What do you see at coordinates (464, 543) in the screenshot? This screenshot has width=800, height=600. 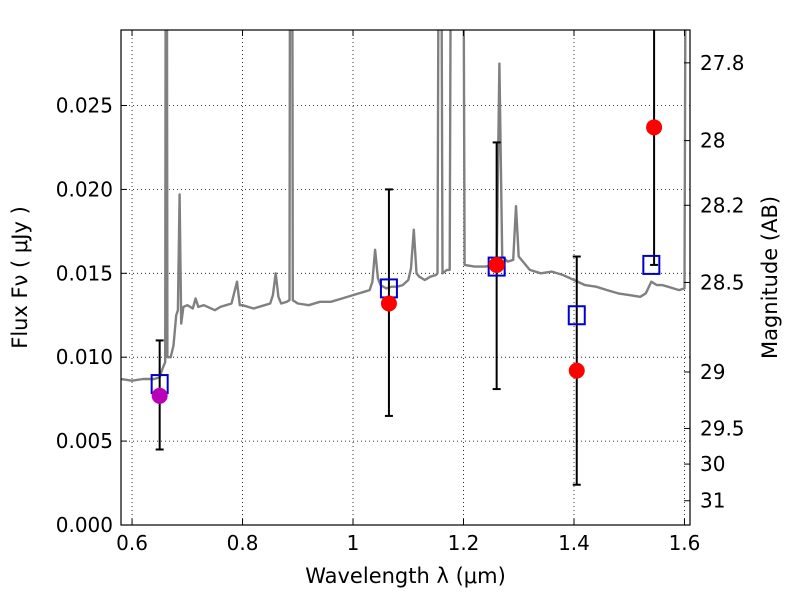 I see `x-tick-label: 1.2` at bounding box center [464, 543].